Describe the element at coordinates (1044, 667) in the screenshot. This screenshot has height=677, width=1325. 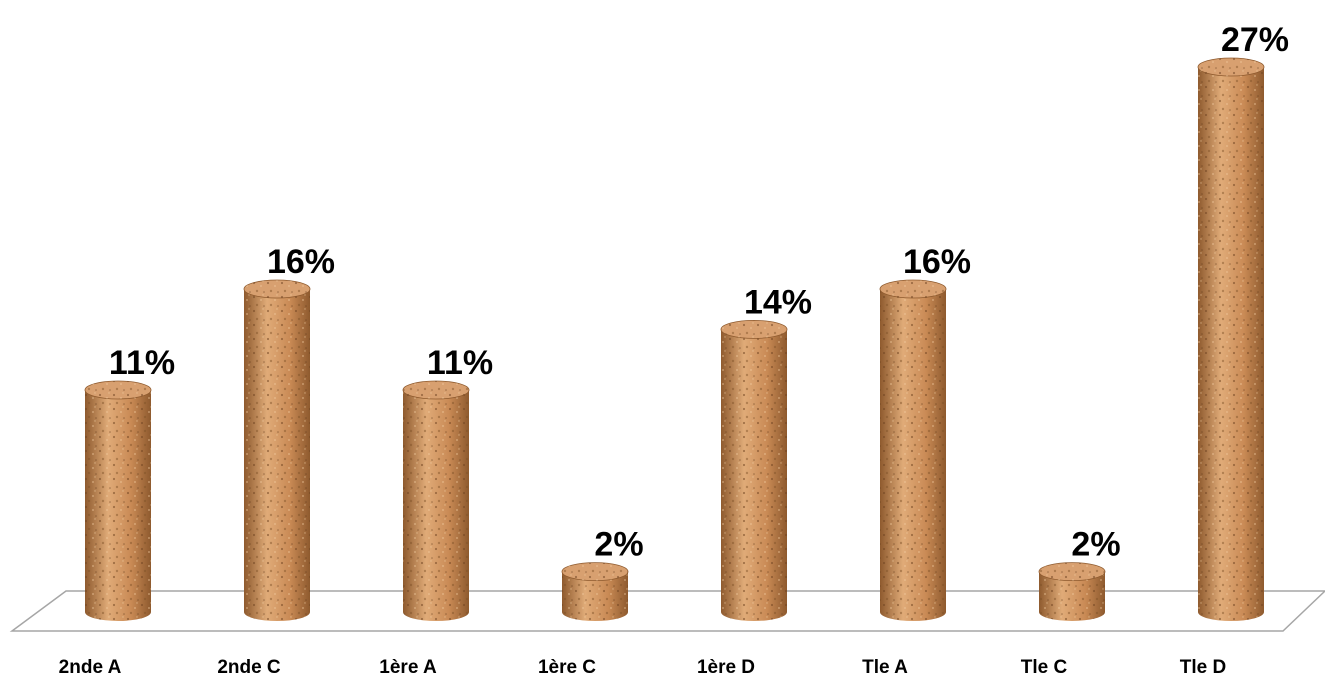
I see `x-tick-label: Tle C` at that location.